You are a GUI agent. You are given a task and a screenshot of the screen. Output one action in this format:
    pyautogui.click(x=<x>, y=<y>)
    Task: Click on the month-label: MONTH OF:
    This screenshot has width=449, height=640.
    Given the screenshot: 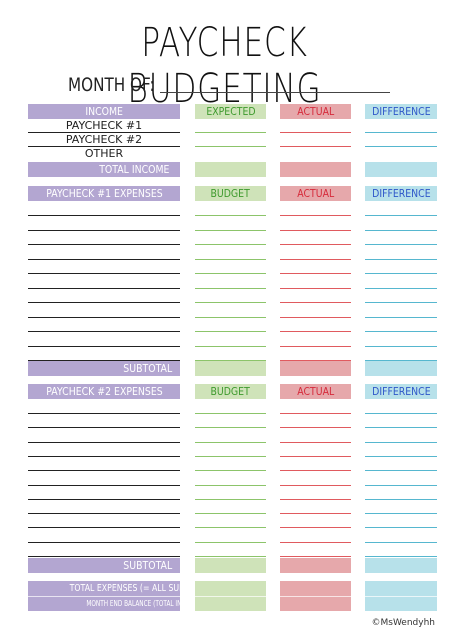 What is the action you would take?
    pyautogui.click(x=111, y=85)
    